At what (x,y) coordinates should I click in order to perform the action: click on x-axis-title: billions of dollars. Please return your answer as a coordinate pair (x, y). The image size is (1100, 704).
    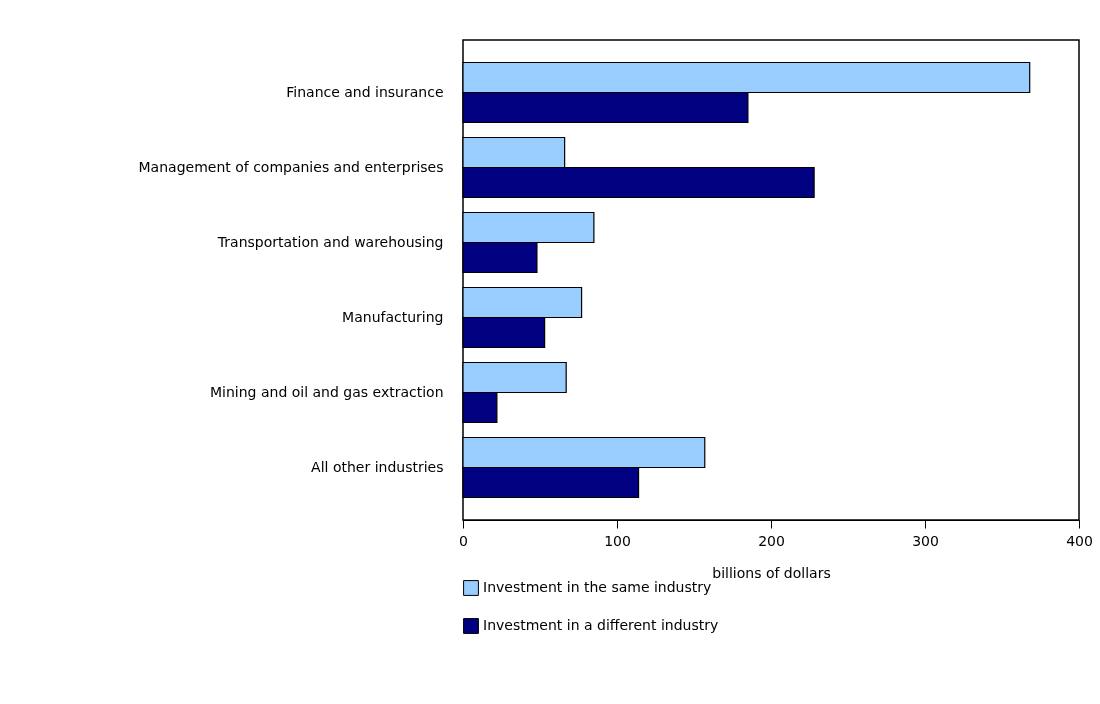
    Looking at the image, I should click on (771, 572).